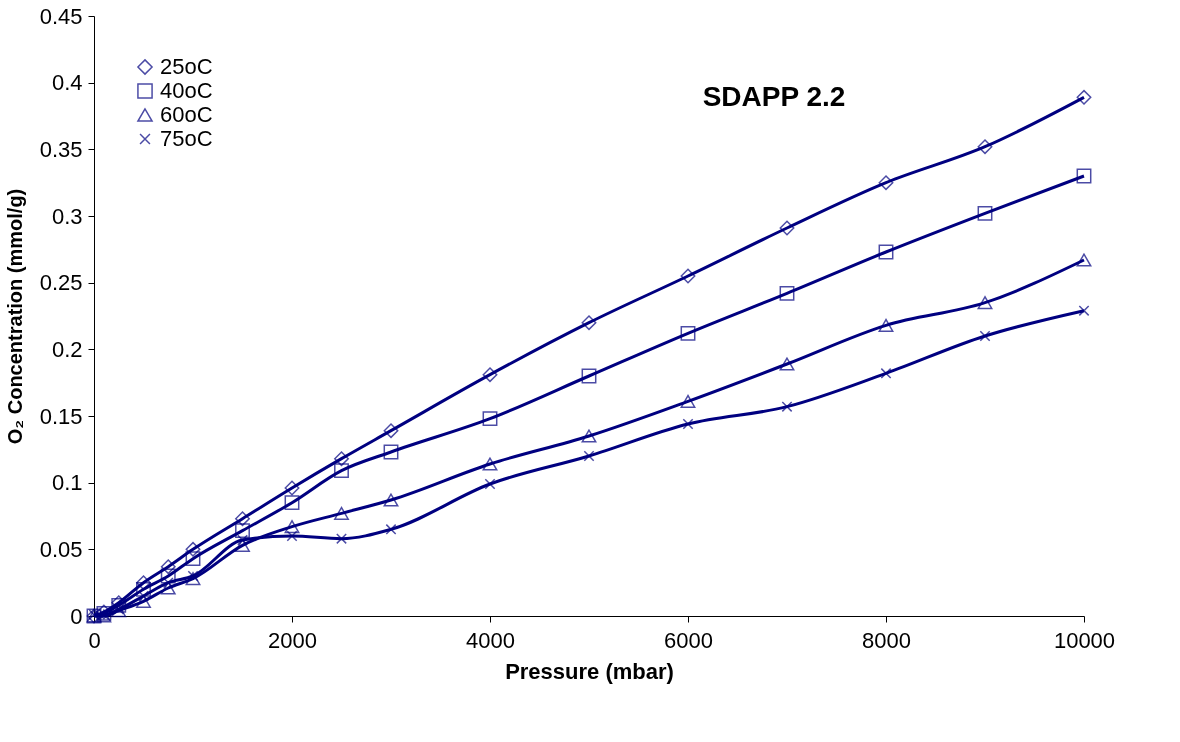  I want to click on y-tick-label: 0.45, so click(61, 16).